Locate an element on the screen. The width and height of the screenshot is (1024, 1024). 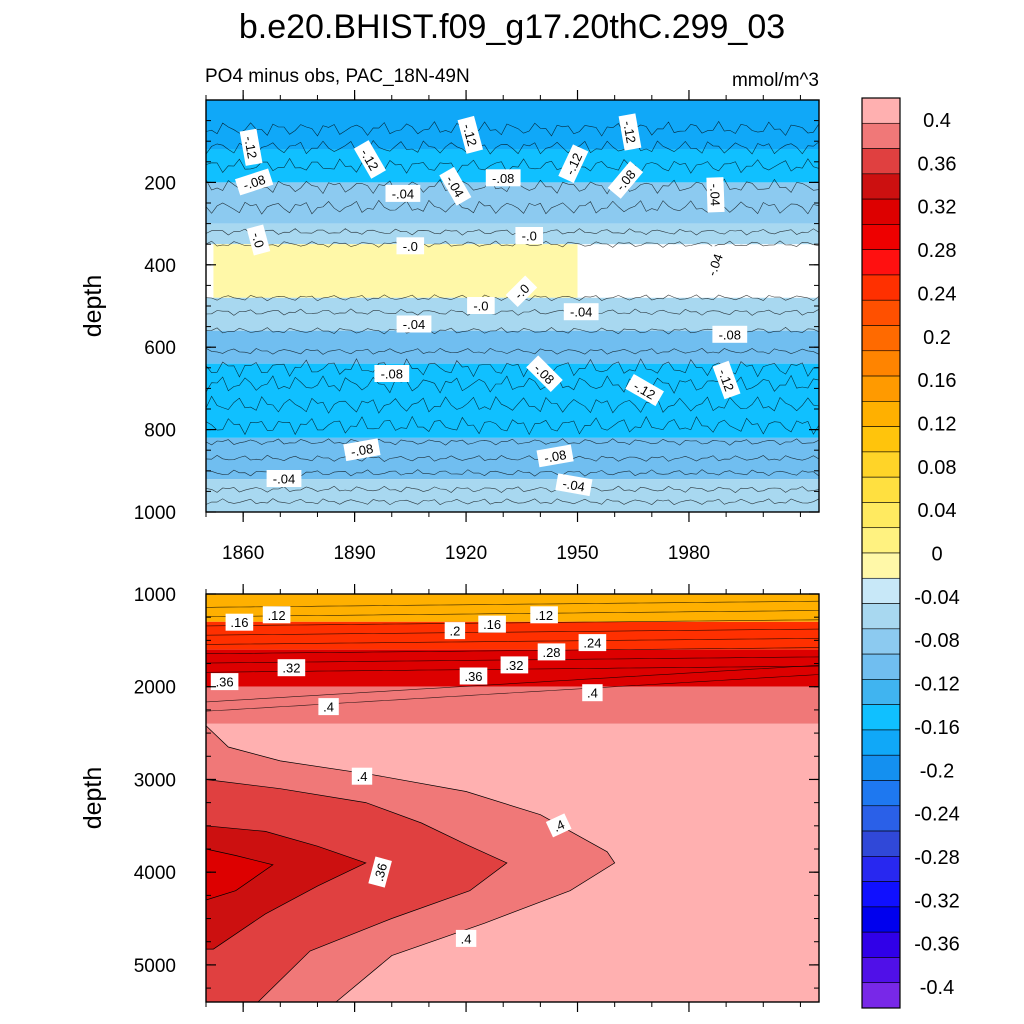
units-label: mmol/m^3 is located at coordinates (775, 80).